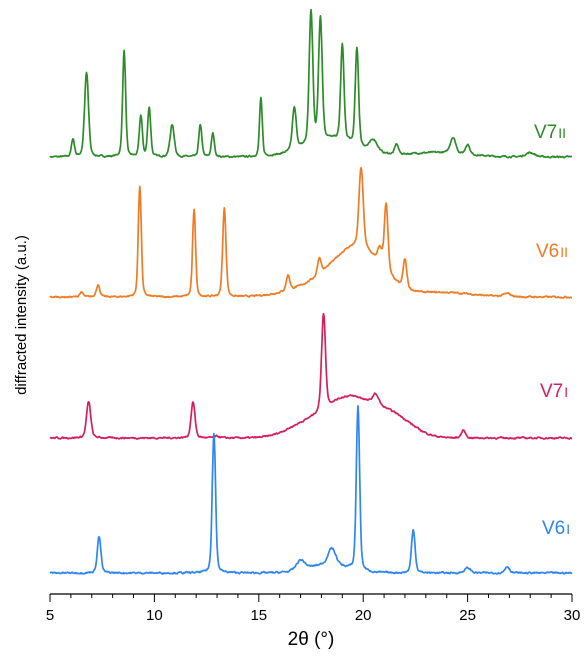 This screenshot has width=587, height=661. What do you see at coordinates (552, 251) in the screenshot?
I see `series-label-v6ii: V6II` at bounding box center [552, 251].